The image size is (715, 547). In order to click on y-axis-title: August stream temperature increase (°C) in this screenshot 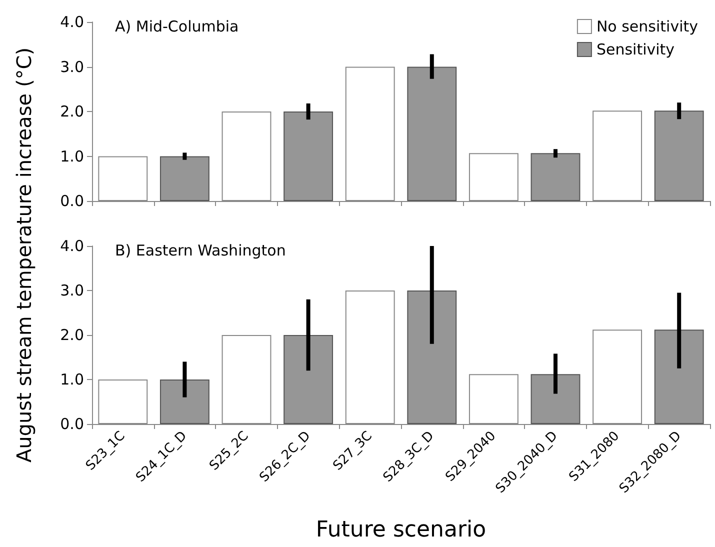, I will do `click(24, 255)`.